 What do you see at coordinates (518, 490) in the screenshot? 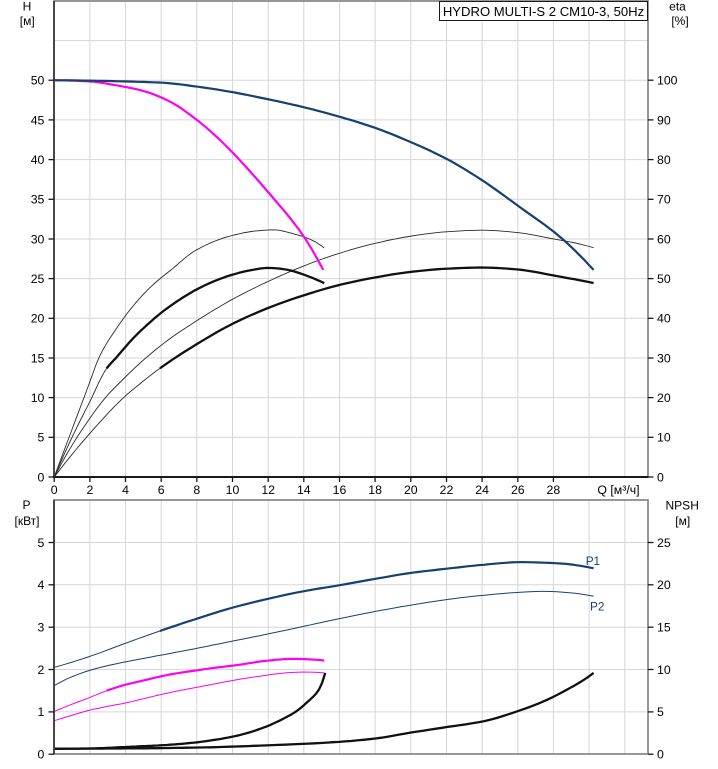
I see `svg-text: 26` at bounding box center [518, 490].